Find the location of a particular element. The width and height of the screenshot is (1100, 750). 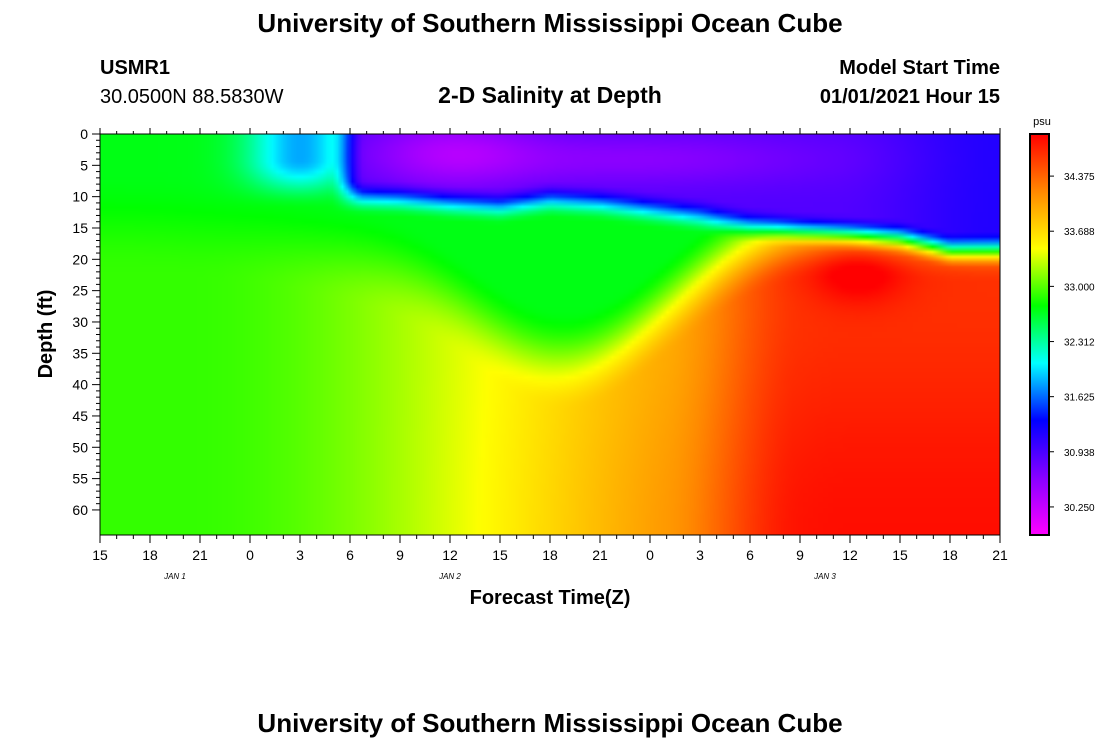

day-label: JAN 3 is located at coordinates (824, 576).